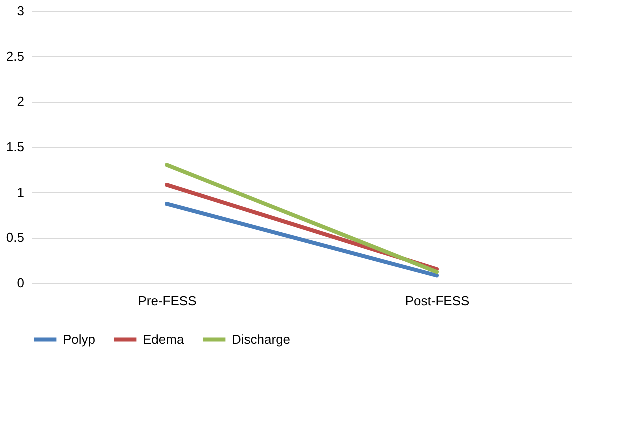  Describe the element at coordinates (164, 339) in the screenshot. I see `legend-label: Edema` at that location.